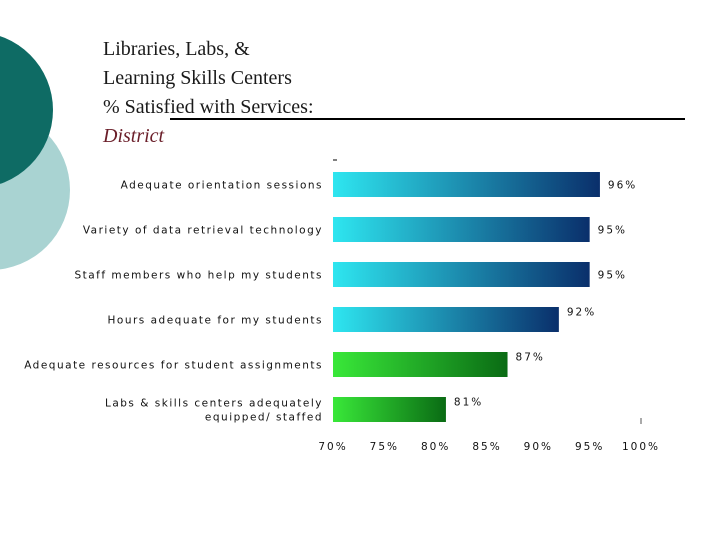  Describe the element at coordinates (468, 403) in the screenshot. I see `value-label-5: 81%` at that location.